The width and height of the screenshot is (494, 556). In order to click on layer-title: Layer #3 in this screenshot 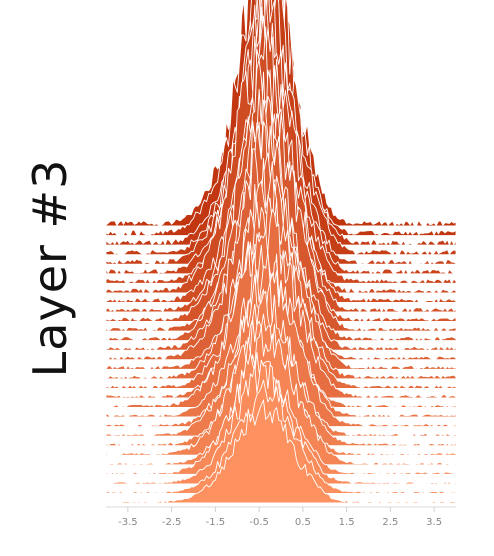, I will do `click(50, 268)`.